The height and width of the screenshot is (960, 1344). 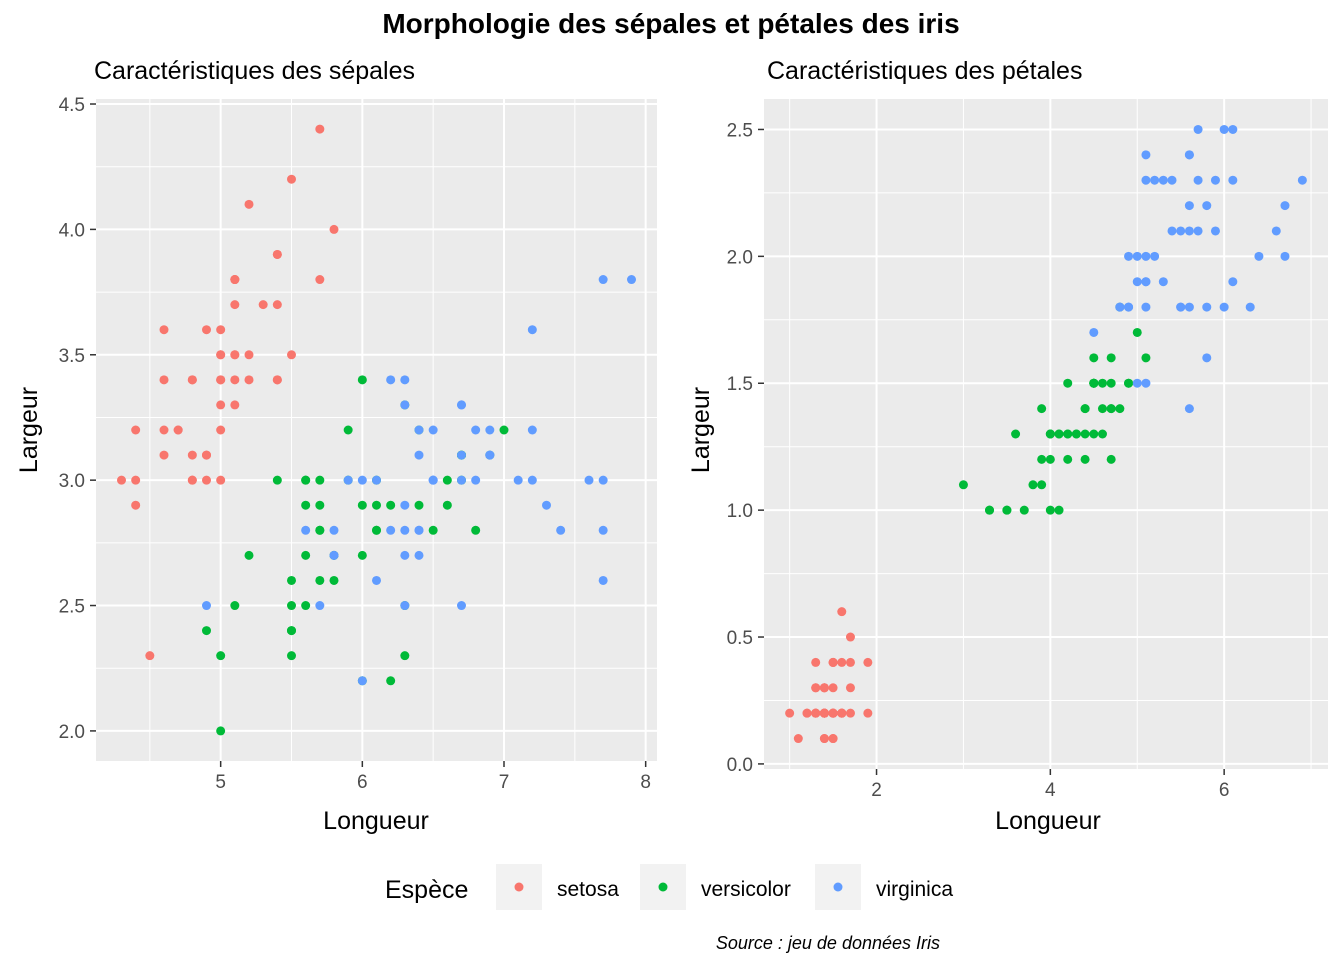 I want to click on legend-dot-setosa, so click(x=519, y=887).